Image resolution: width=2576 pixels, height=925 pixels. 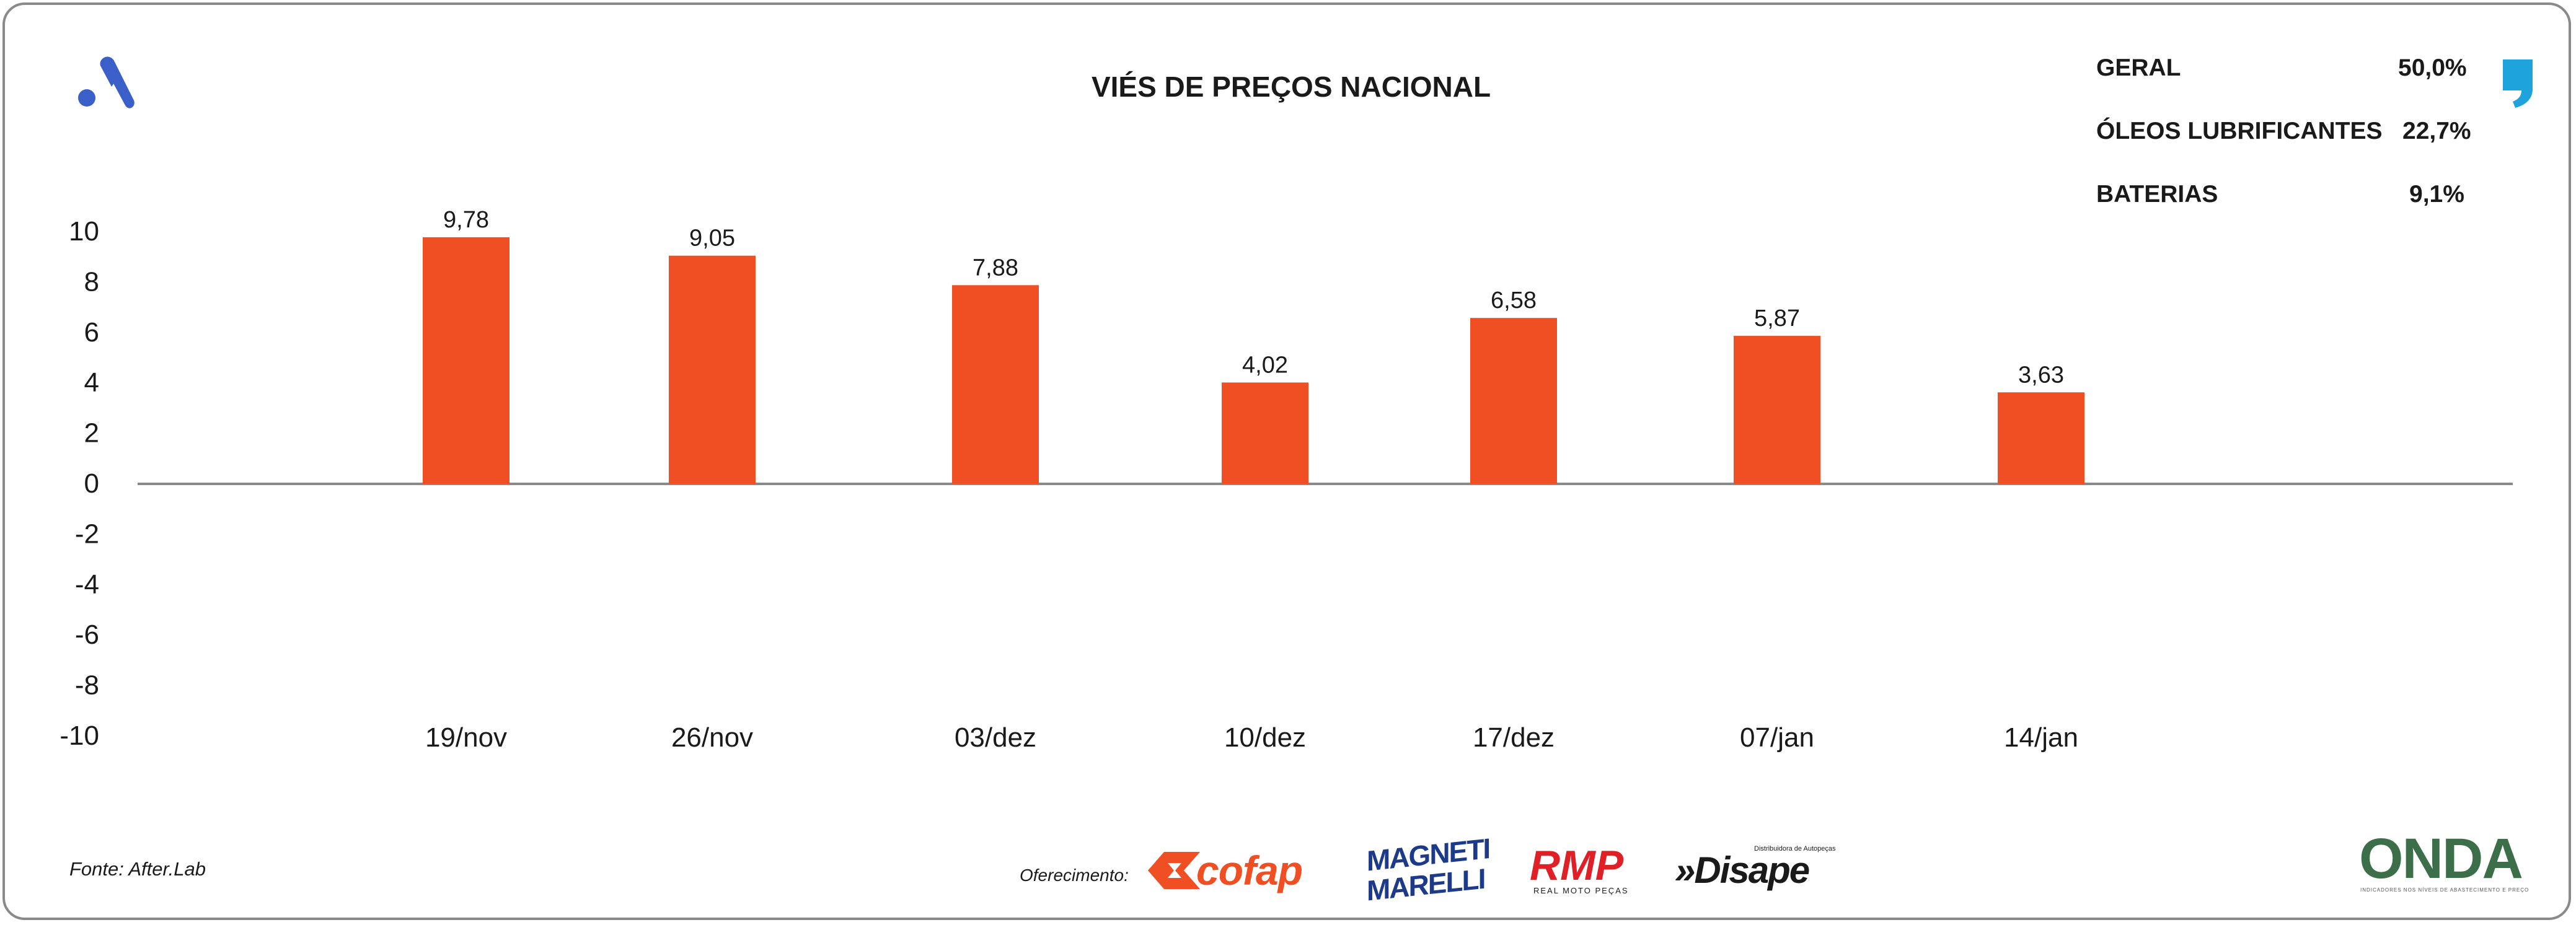 I want to click on stat-value-oleos: 22,7%, so click(x=2436, y=131).